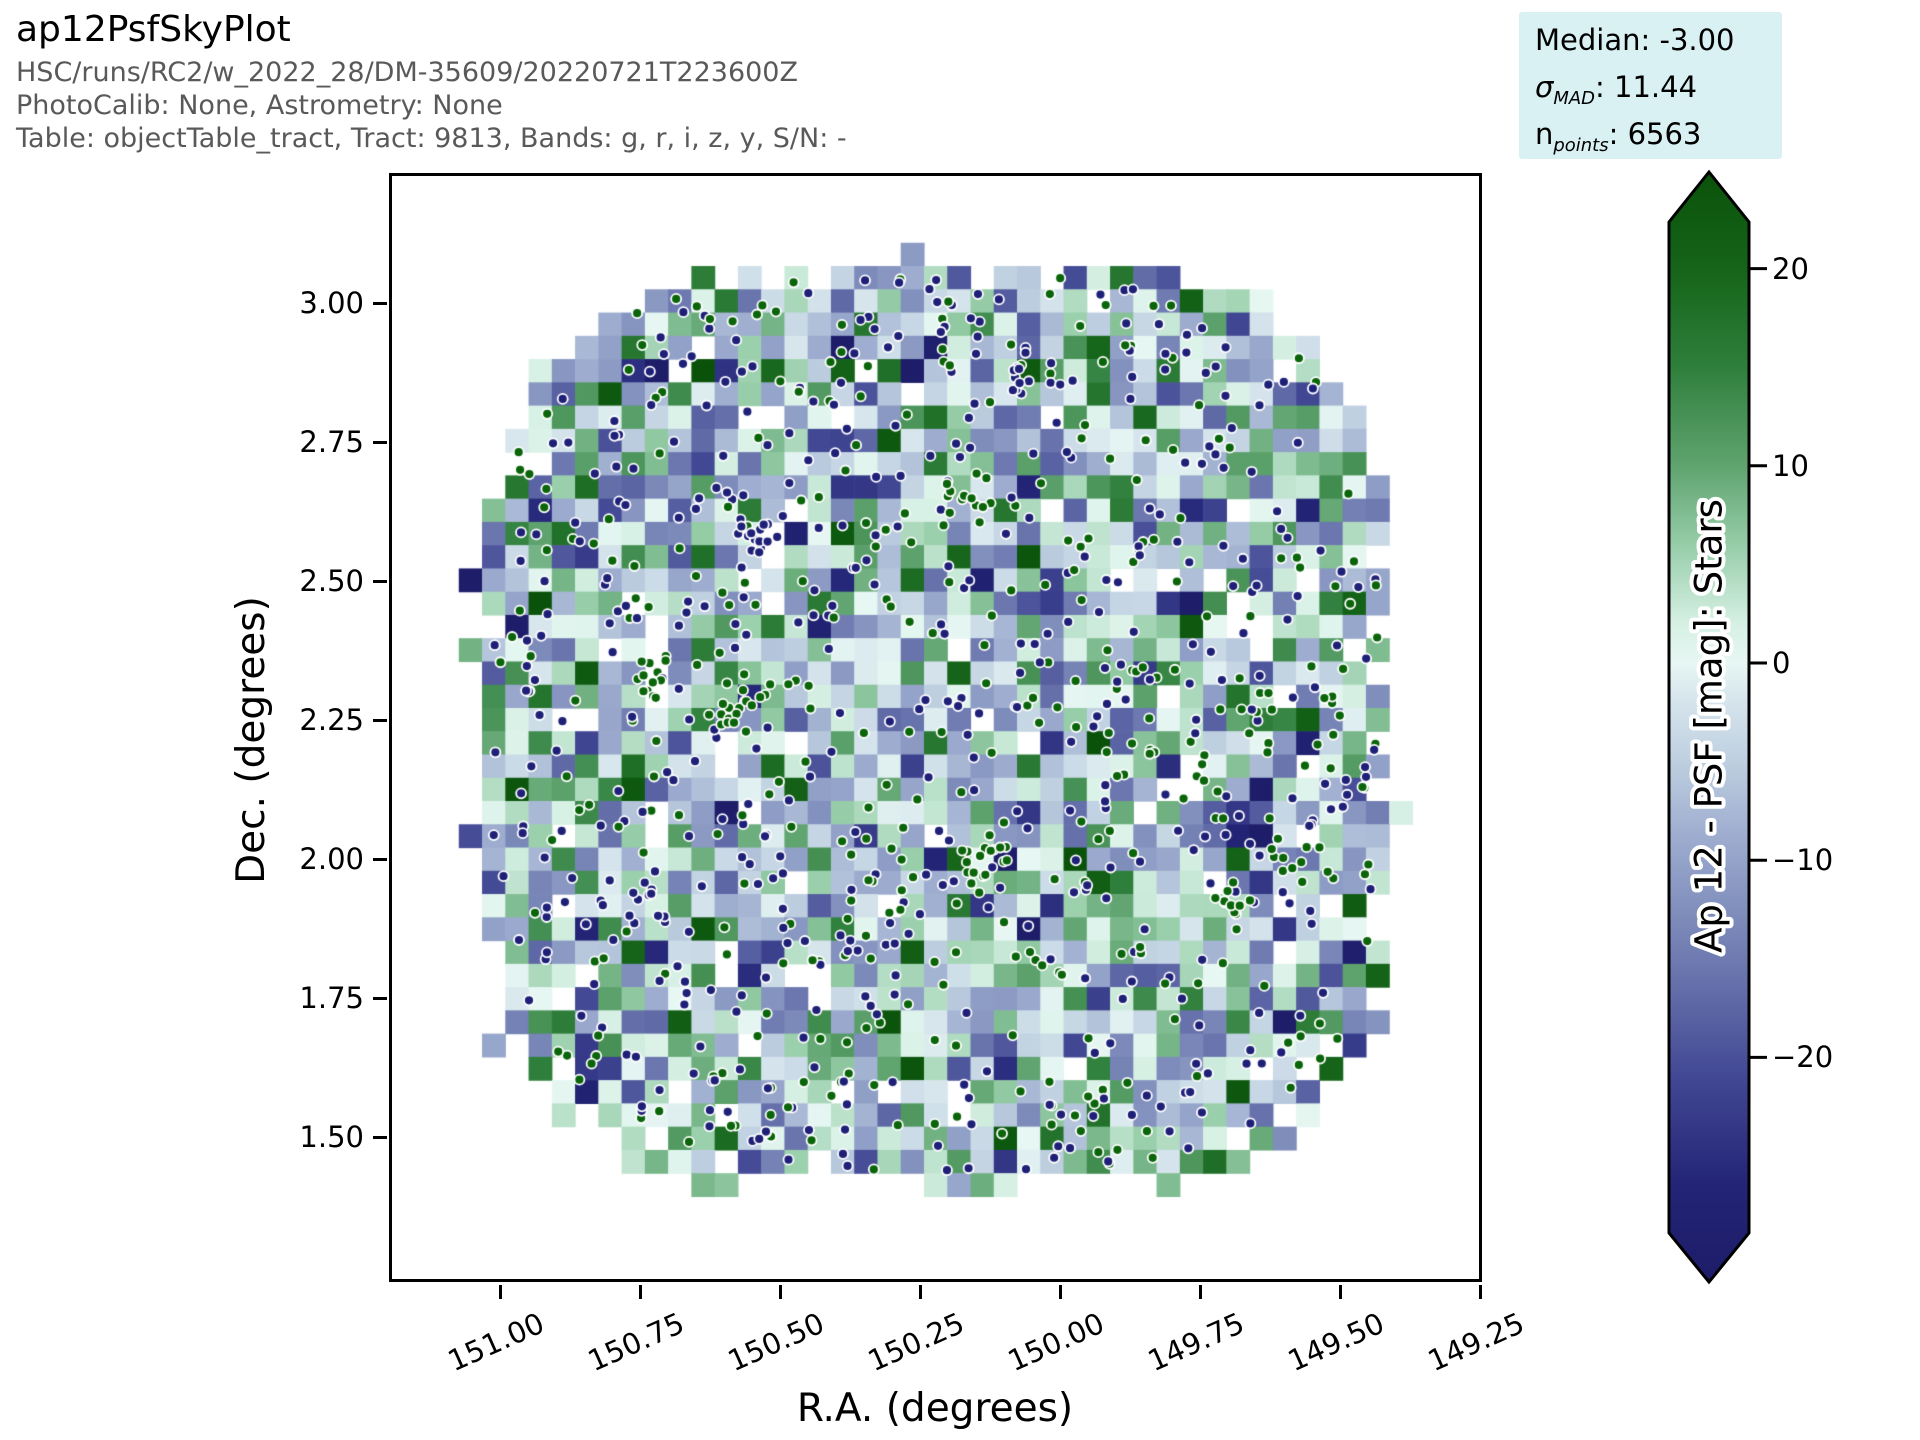 Image resolution: width=1920 pixels, height=1440 pixels. Describe the element at coordinates (331, 859) in the screenshot. I see `y-axis-tick-label: 2.00` at that location.